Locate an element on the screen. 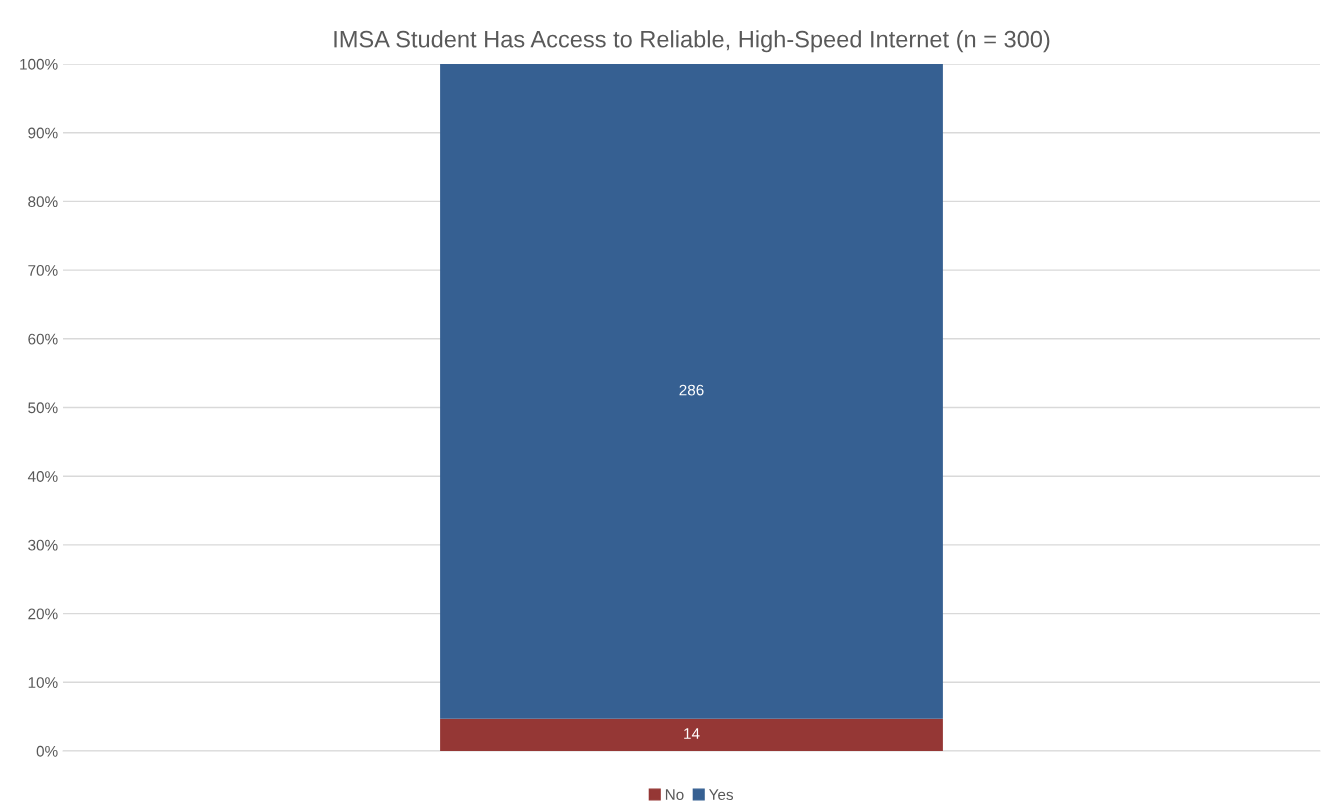 The height and width of the screenshot is (811, 1340). annotation: 286 is located at coordinates (691, 390).